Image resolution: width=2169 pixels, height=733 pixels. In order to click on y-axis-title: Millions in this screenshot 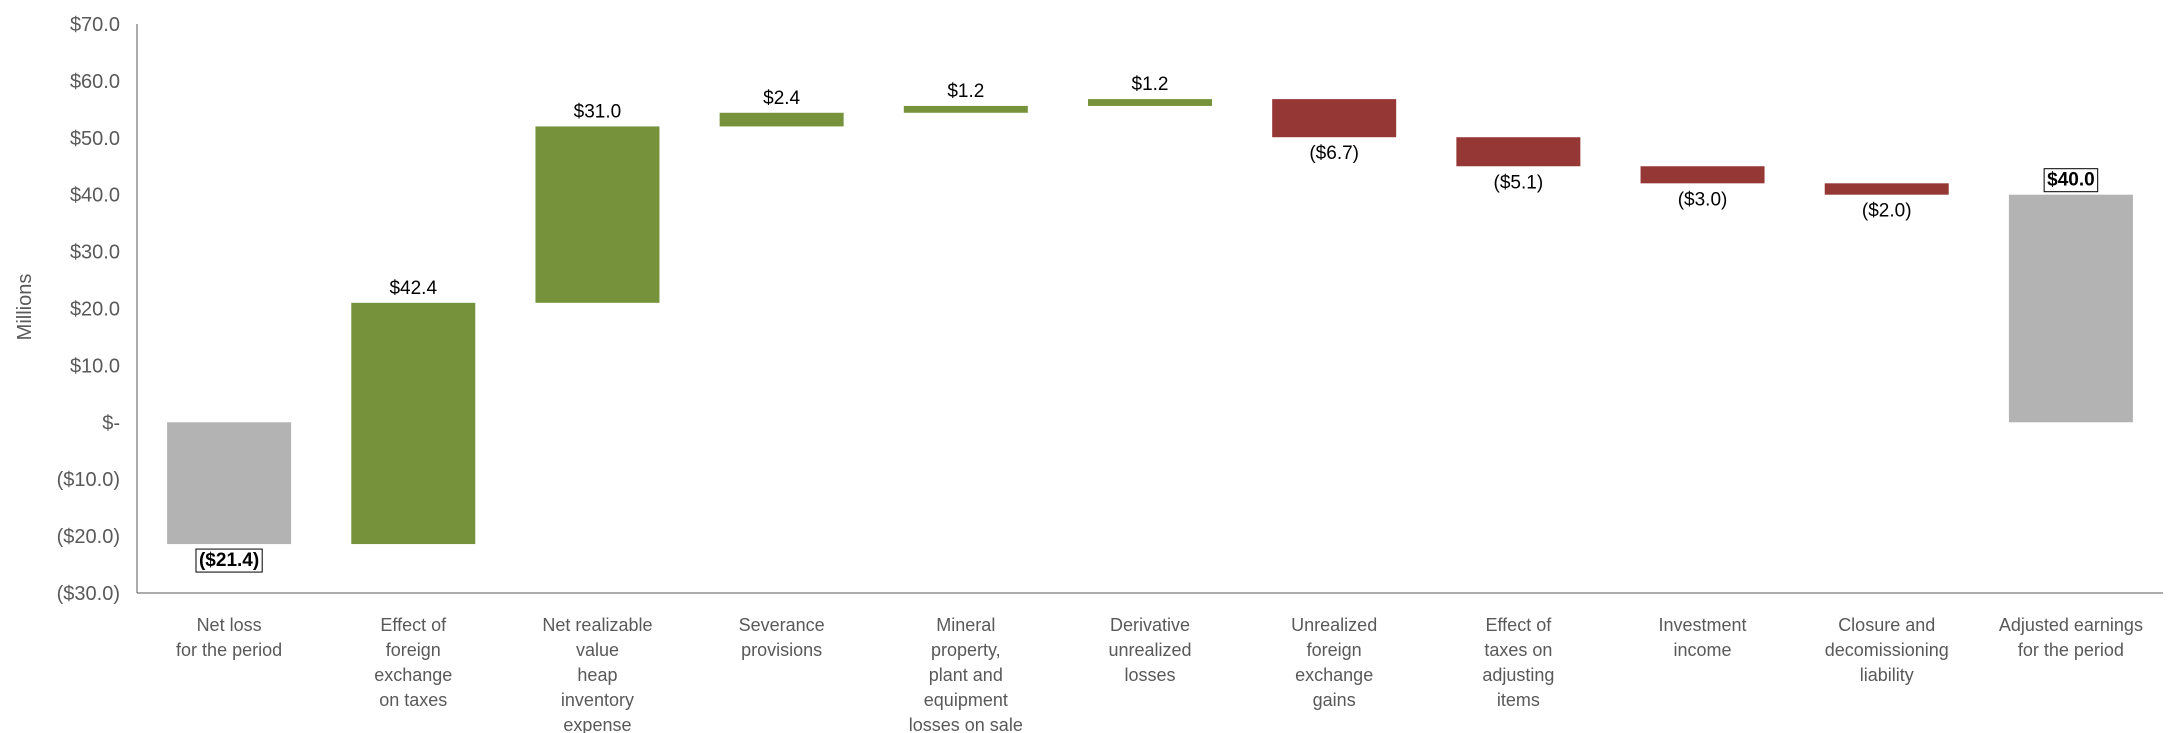, I will do `click(25, 307)`.